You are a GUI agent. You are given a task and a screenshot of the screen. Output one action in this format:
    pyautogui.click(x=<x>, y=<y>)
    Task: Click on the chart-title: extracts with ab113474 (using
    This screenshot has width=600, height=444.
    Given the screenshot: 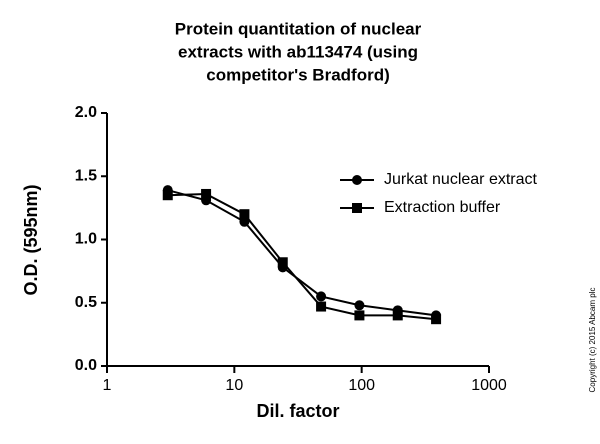 What is the action you would take?
    pyautogui.click(x=298, y=51)
    